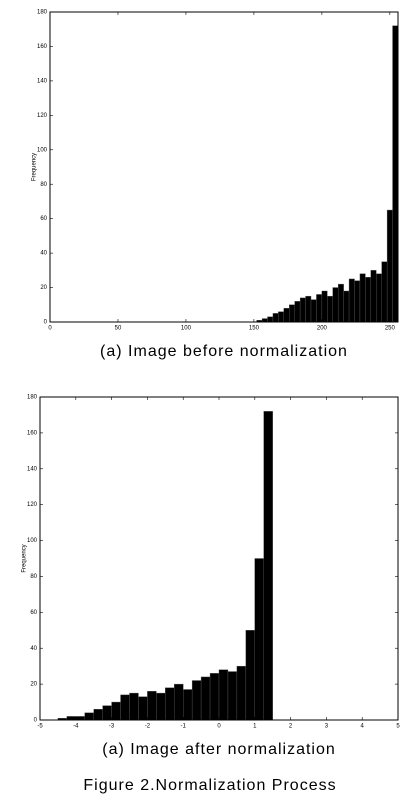 Image resolution: width=420 pixels, height=804 pixels. Describe the element at coordinates (363, 727) in the screenshot. I see `x-tick-label: 4` at that location.